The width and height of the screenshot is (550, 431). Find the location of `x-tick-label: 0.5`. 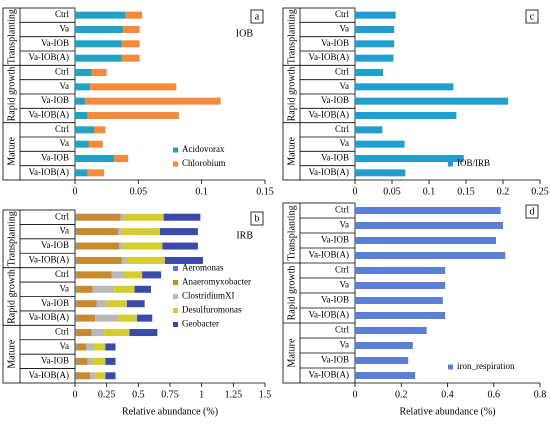

x-tick-label: 0.5 is located at coordinates (138, 394).